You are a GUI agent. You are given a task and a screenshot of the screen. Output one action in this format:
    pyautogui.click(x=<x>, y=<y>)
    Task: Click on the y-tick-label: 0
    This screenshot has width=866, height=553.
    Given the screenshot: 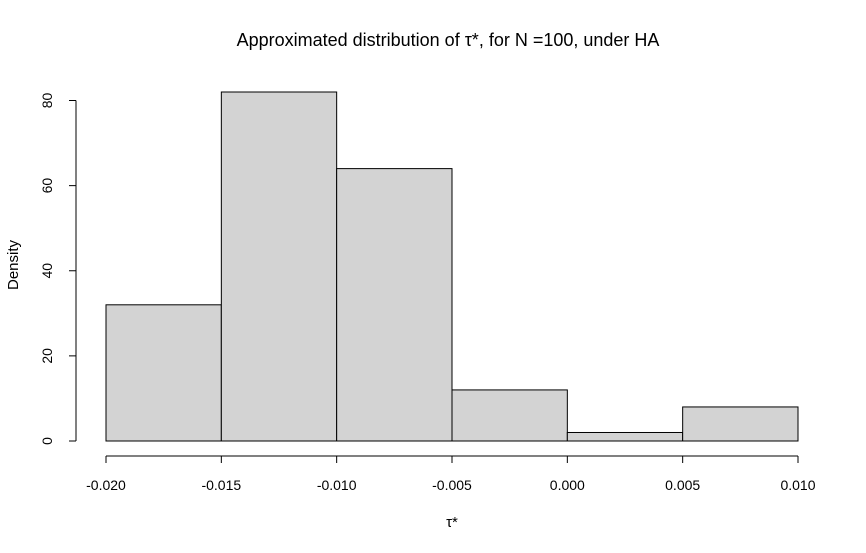 What is the action you would take?
    pyautogui.click(x=47, y=441)
    